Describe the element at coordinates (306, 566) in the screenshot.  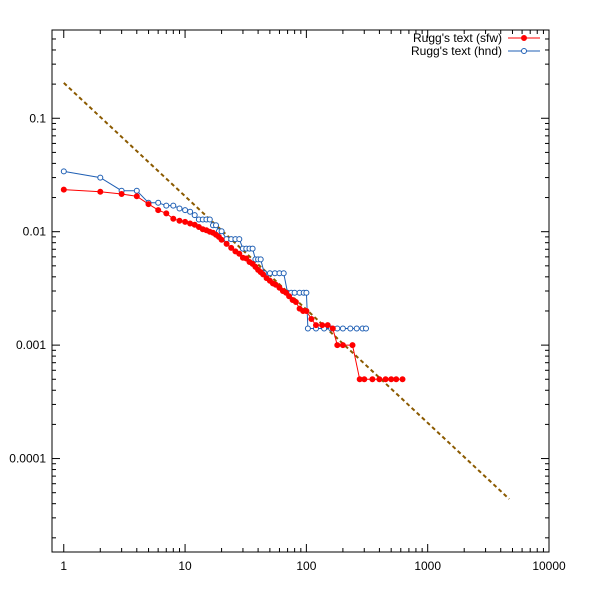
I see `x-tick-label: 100` at that location.